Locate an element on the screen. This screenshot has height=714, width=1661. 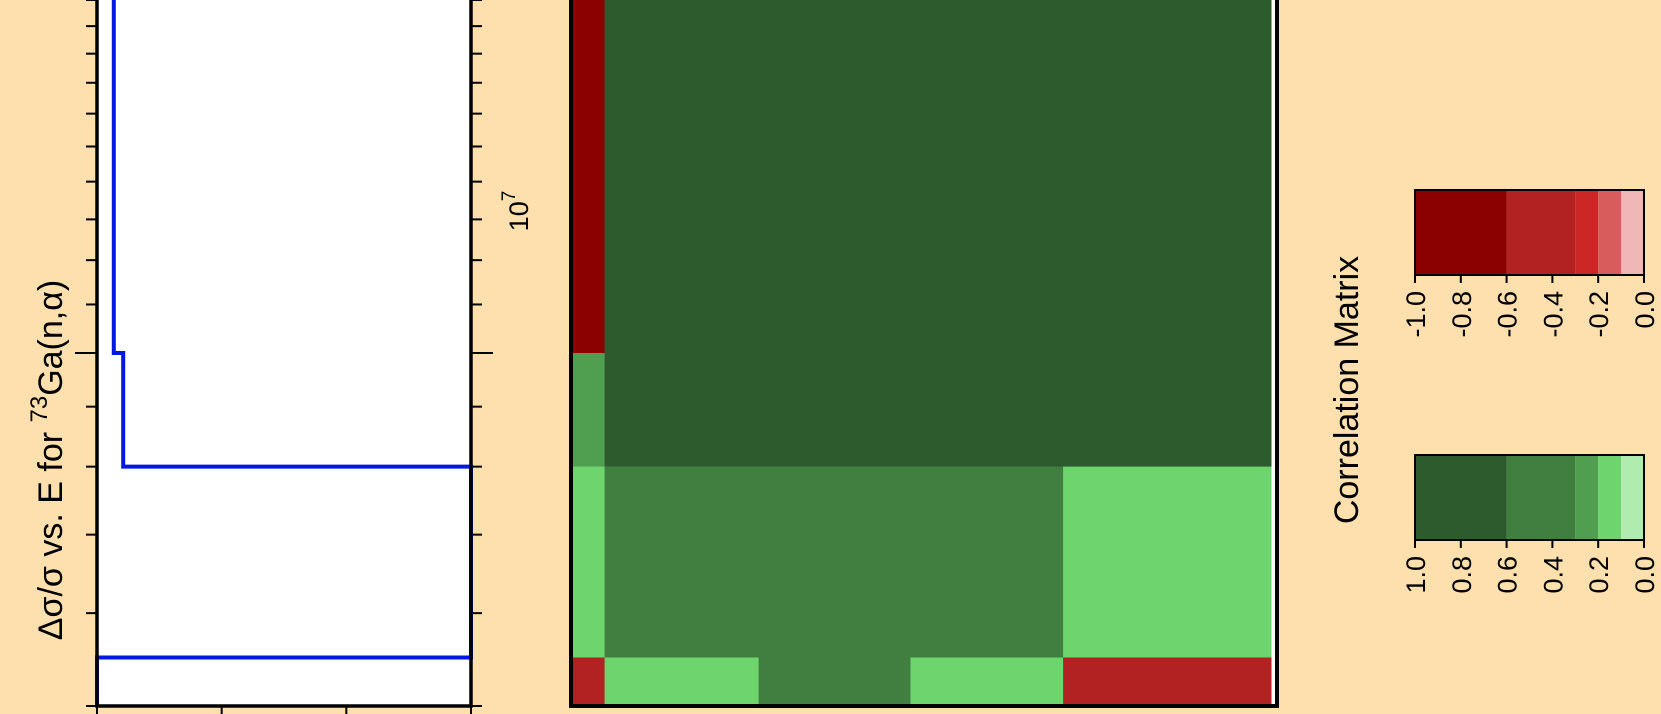
colorbar-tick-label: 1.0 is located at coordinates (1416, 575).